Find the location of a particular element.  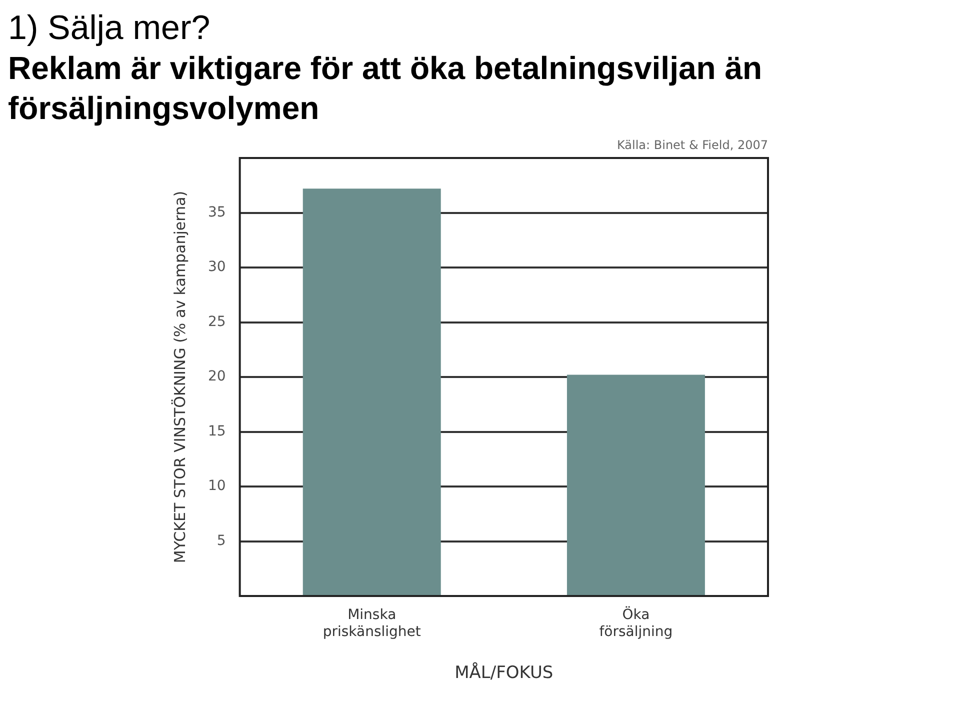

y-axis-title: MYCKET STOR VINSTÖKNING (% av kampanjerna) is located at coordinates (179, 377).